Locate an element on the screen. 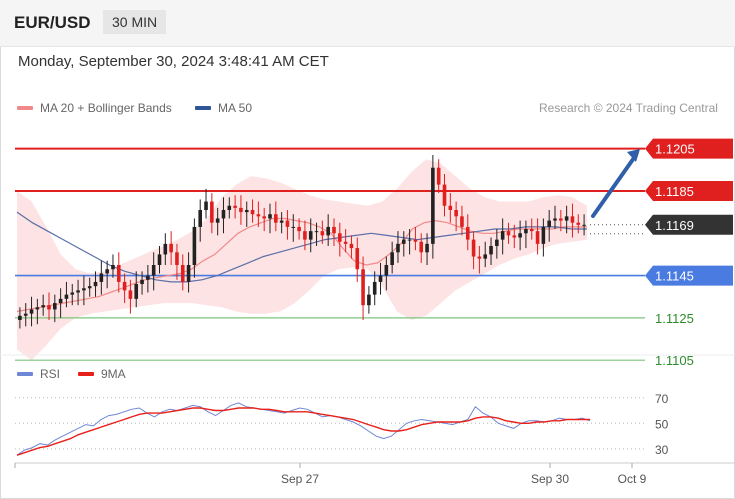 Image resolution: width=735 pixels, height=499 pixels. rsi-series-9MA is located at coordinates (303, 431).